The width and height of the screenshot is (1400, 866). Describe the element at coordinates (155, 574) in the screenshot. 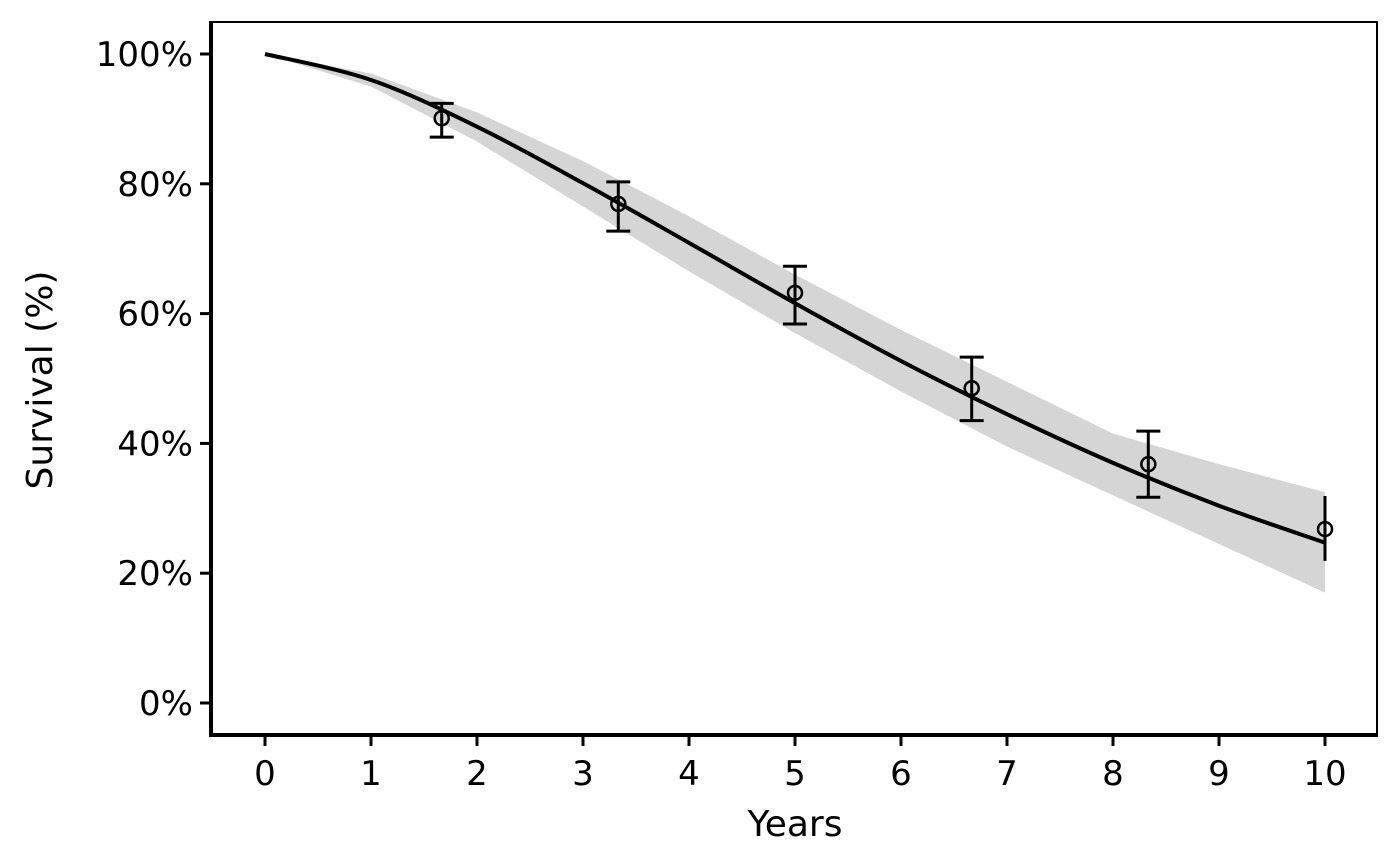

I see `y-tick-label: 20%` at that location.